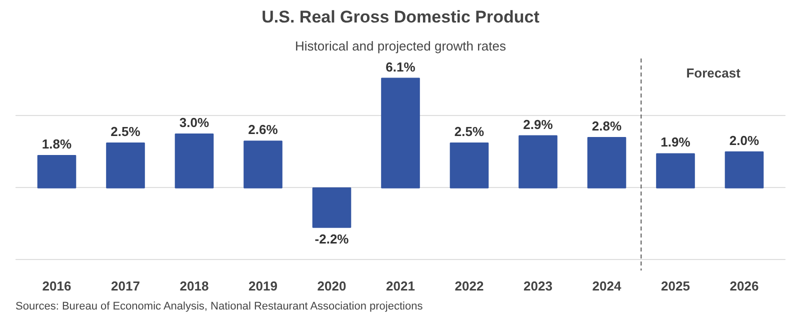 The height and width of the screenshot is (320, 800). I want to click on x-tick-label: 2024, so click(607, 286).